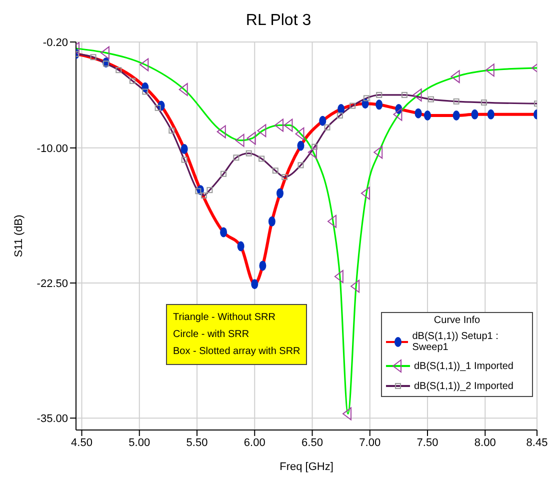 The width and height of the screenshot is (557, 488). What do you see at coordinates (427, 442) in the screenshot?
I see `x-tick-label: 7.50` at bounding box center [427, 442].